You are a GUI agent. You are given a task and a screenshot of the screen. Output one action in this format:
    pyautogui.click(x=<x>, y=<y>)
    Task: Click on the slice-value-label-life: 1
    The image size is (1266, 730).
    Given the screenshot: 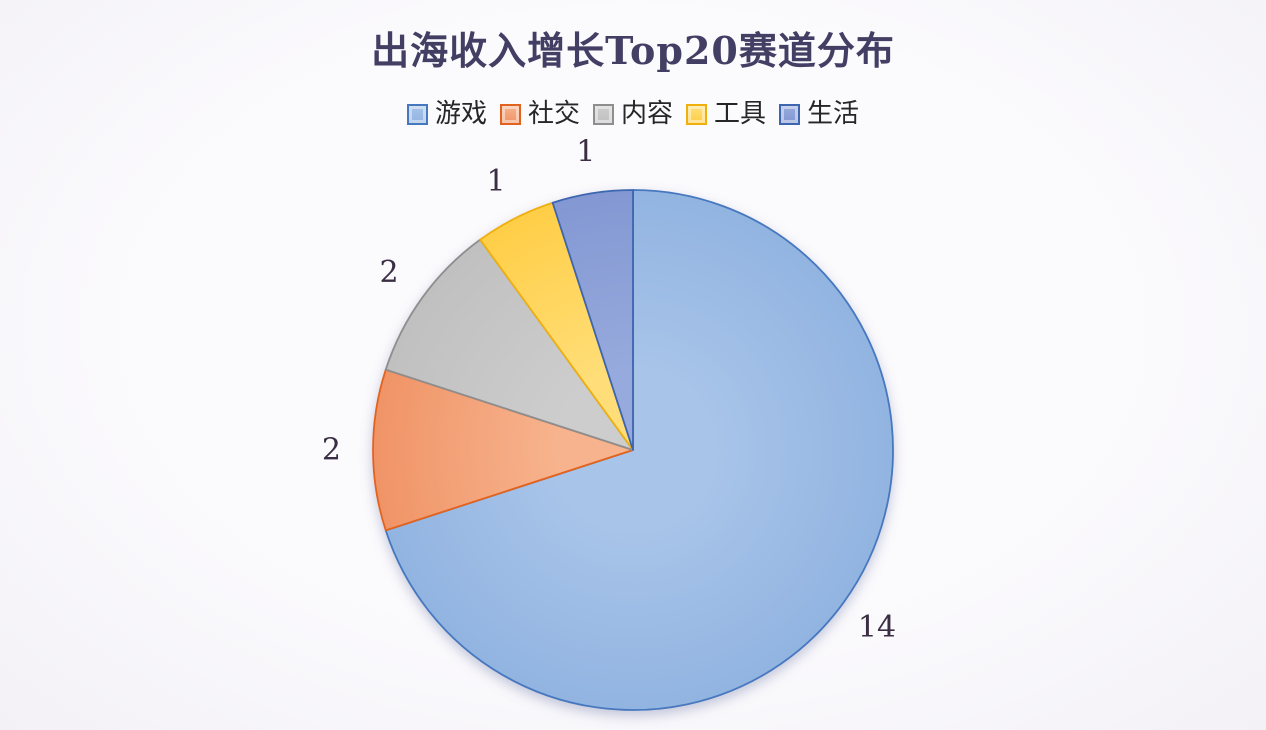 What is the action you would take?
    pyautogui.click(x=585, y=152)
    